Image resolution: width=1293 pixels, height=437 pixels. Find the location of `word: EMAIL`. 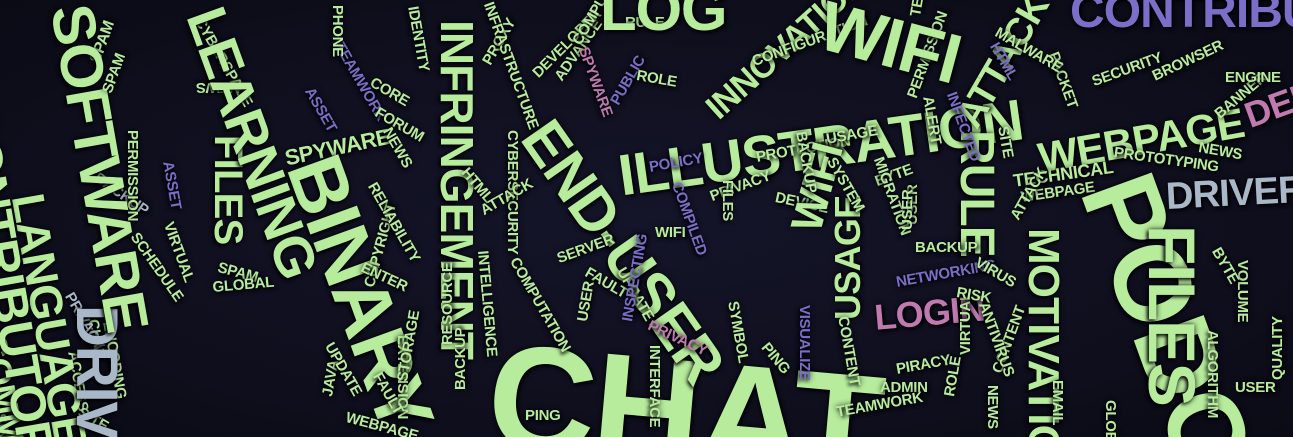

word: EMAIL is located at coordinates (1057, 403).